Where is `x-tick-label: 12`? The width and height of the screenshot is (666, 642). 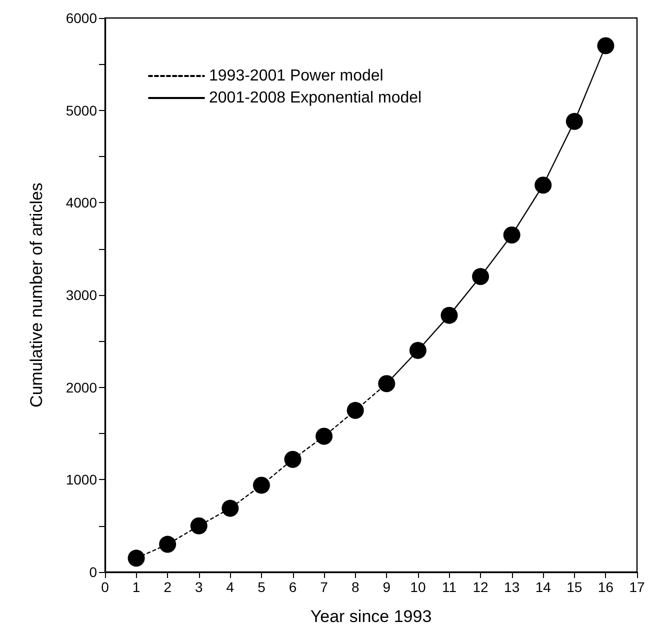
x-tick-label: 12 is located at coordinates (480, 587).